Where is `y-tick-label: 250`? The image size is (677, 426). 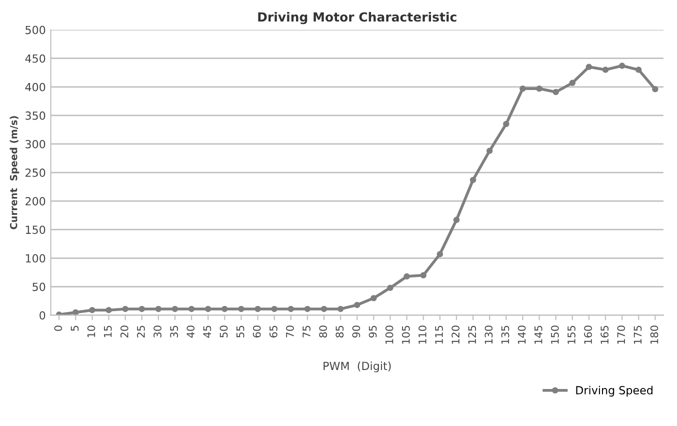
y-tick-label: 250 is located at coordinates (36, 172).